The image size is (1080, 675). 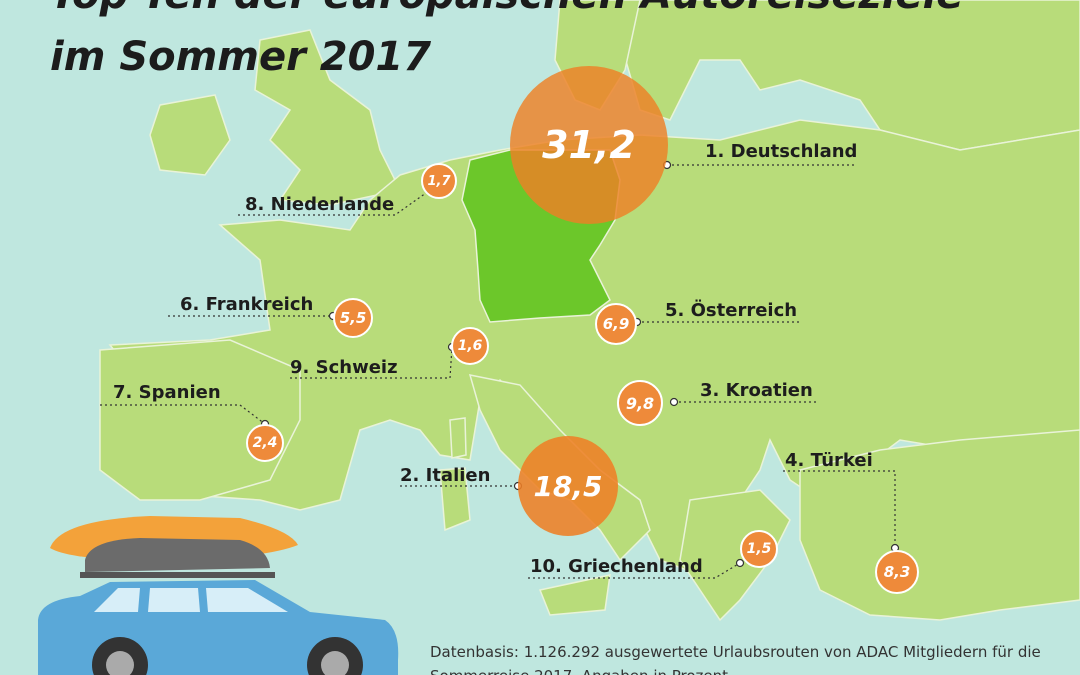 I want to click on car-illustration, so click(x=218, y=595).